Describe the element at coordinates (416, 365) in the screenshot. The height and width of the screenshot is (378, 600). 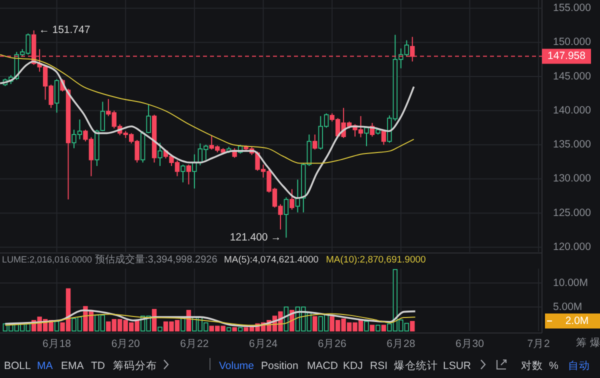
I see `text: 爆仓统计` at that location.